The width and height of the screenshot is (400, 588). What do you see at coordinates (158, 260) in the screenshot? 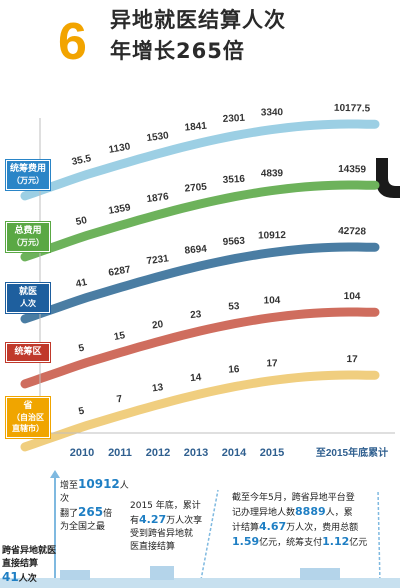
I see `value-label: 7231` at bounding box center [158, 260].